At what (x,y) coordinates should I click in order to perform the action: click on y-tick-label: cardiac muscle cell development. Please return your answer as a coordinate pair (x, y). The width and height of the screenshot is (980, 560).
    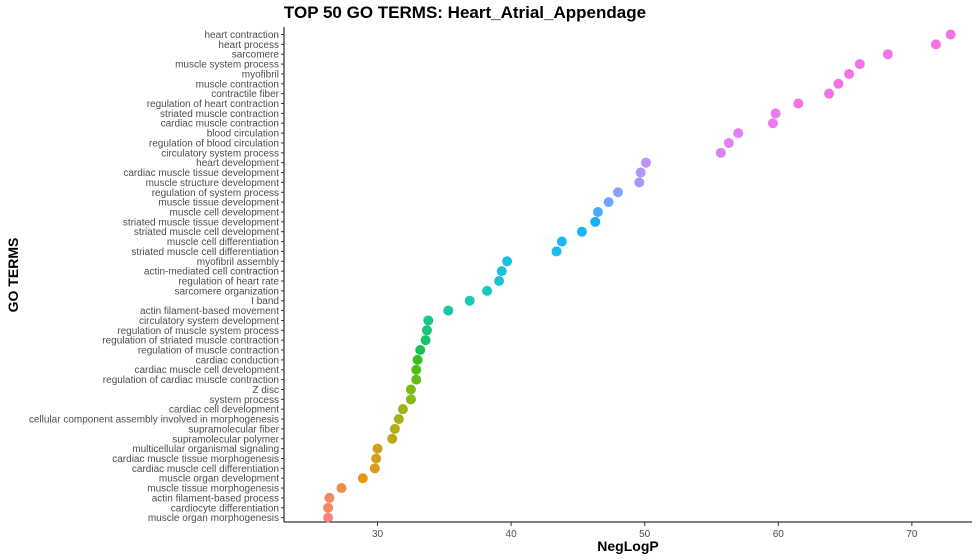
    Looking at the image, I should click on (206, 370).